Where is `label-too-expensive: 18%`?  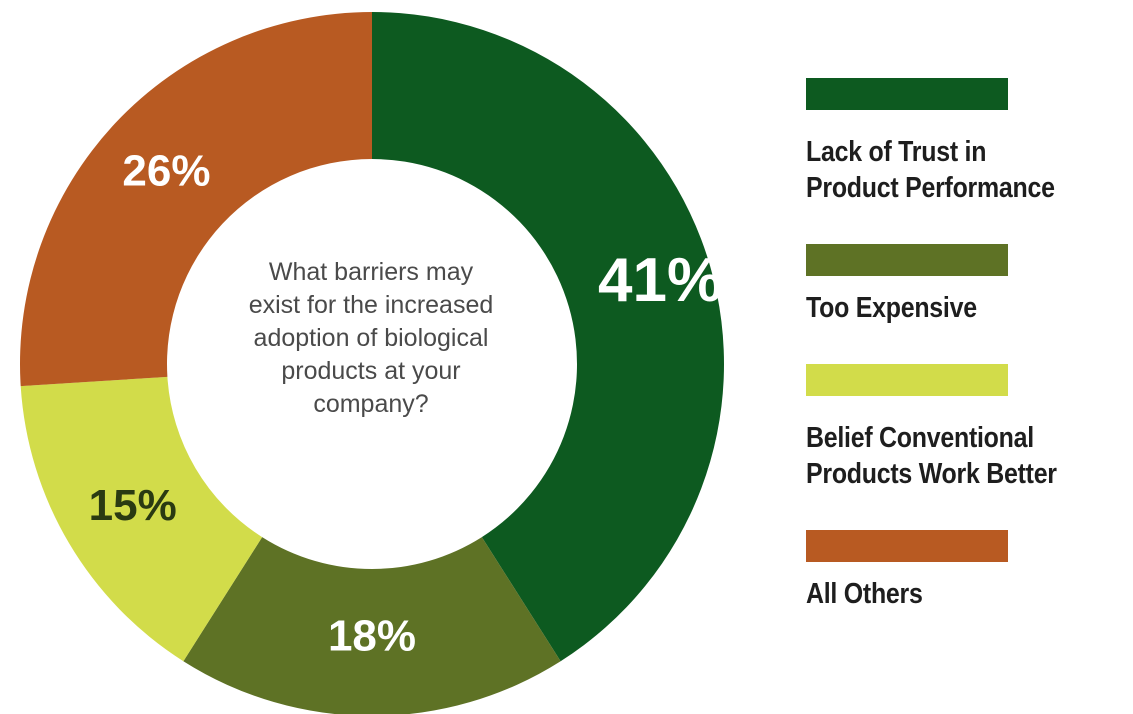 label-too-expensive: 18% is located at coordinates (372, 636).